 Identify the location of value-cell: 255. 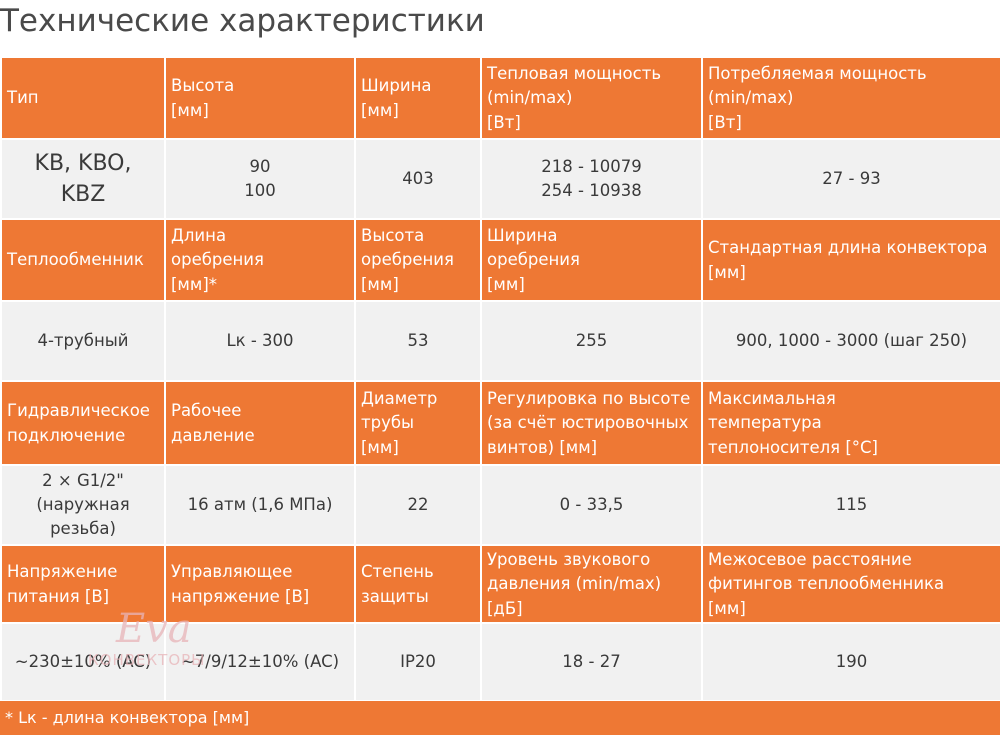
(591, 341).